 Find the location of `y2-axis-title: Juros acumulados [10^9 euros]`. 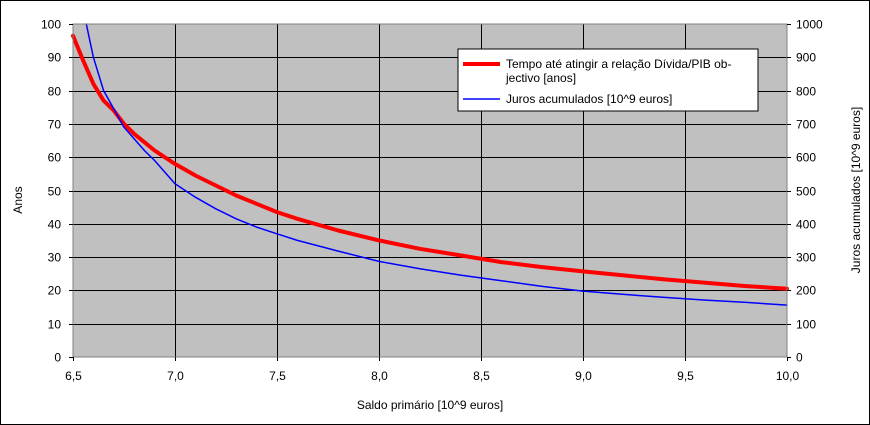

y2-axis-title: Juros acumulados [10^9 euros] is located at coordinates (856, 190).